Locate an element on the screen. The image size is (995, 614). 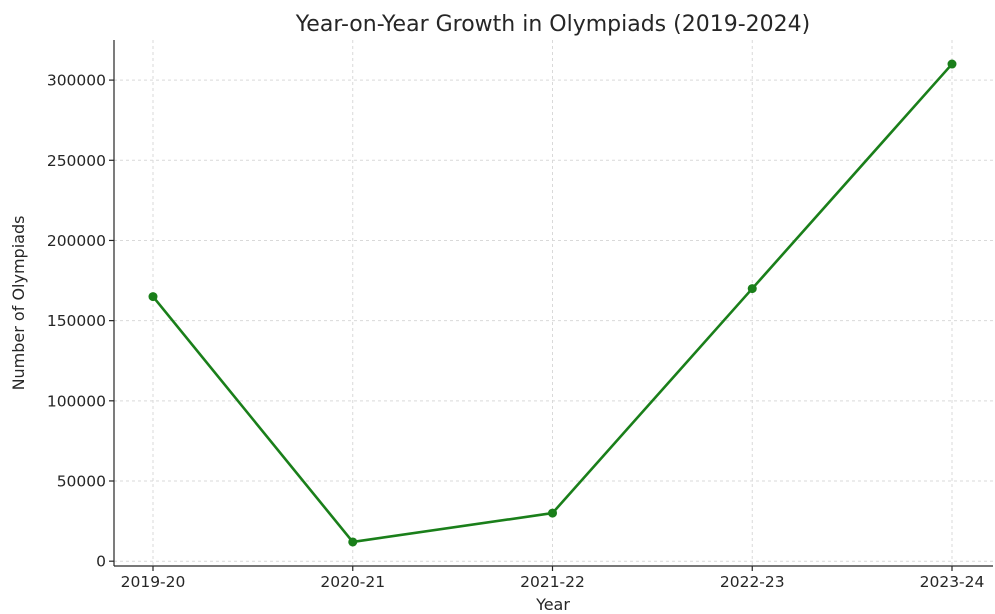
y-ticks: 0 50000 100000 150000 200000 250000 300000 is located at coordinates (80, 321).